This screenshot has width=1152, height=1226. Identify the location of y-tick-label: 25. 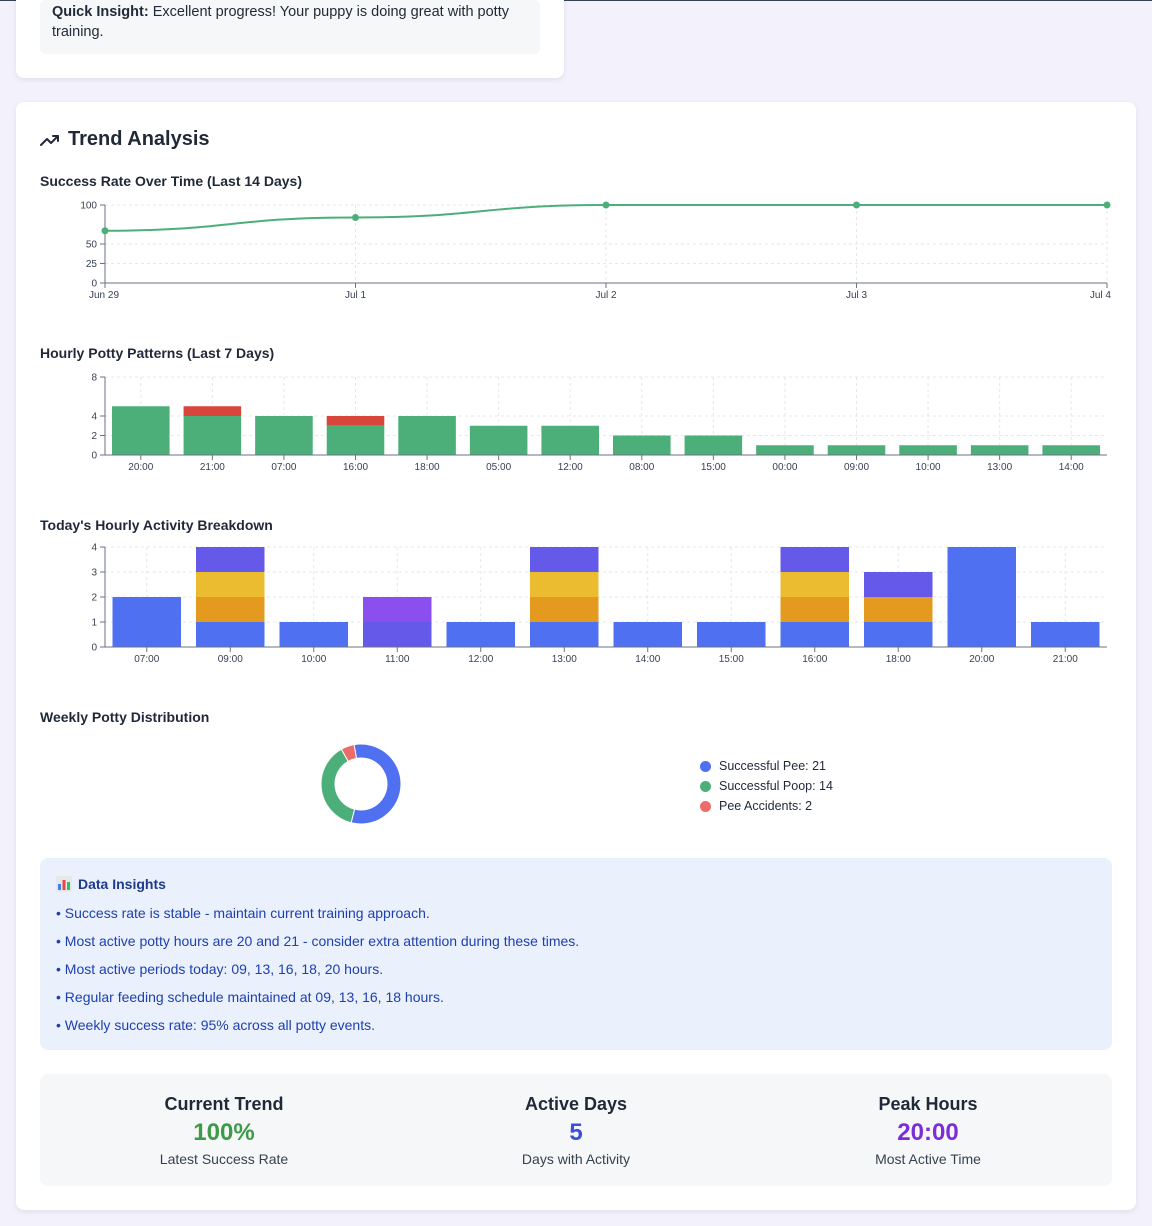
(92, 264).